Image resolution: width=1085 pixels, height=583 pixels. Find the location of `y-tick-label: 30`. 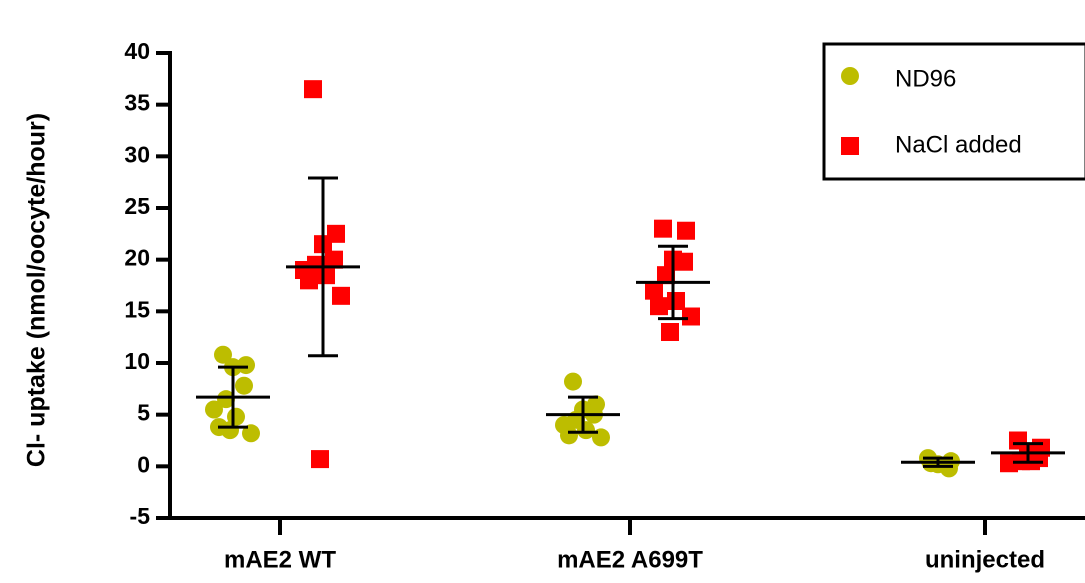

y-tick-label: 30 is located at coordinates (137, 154).